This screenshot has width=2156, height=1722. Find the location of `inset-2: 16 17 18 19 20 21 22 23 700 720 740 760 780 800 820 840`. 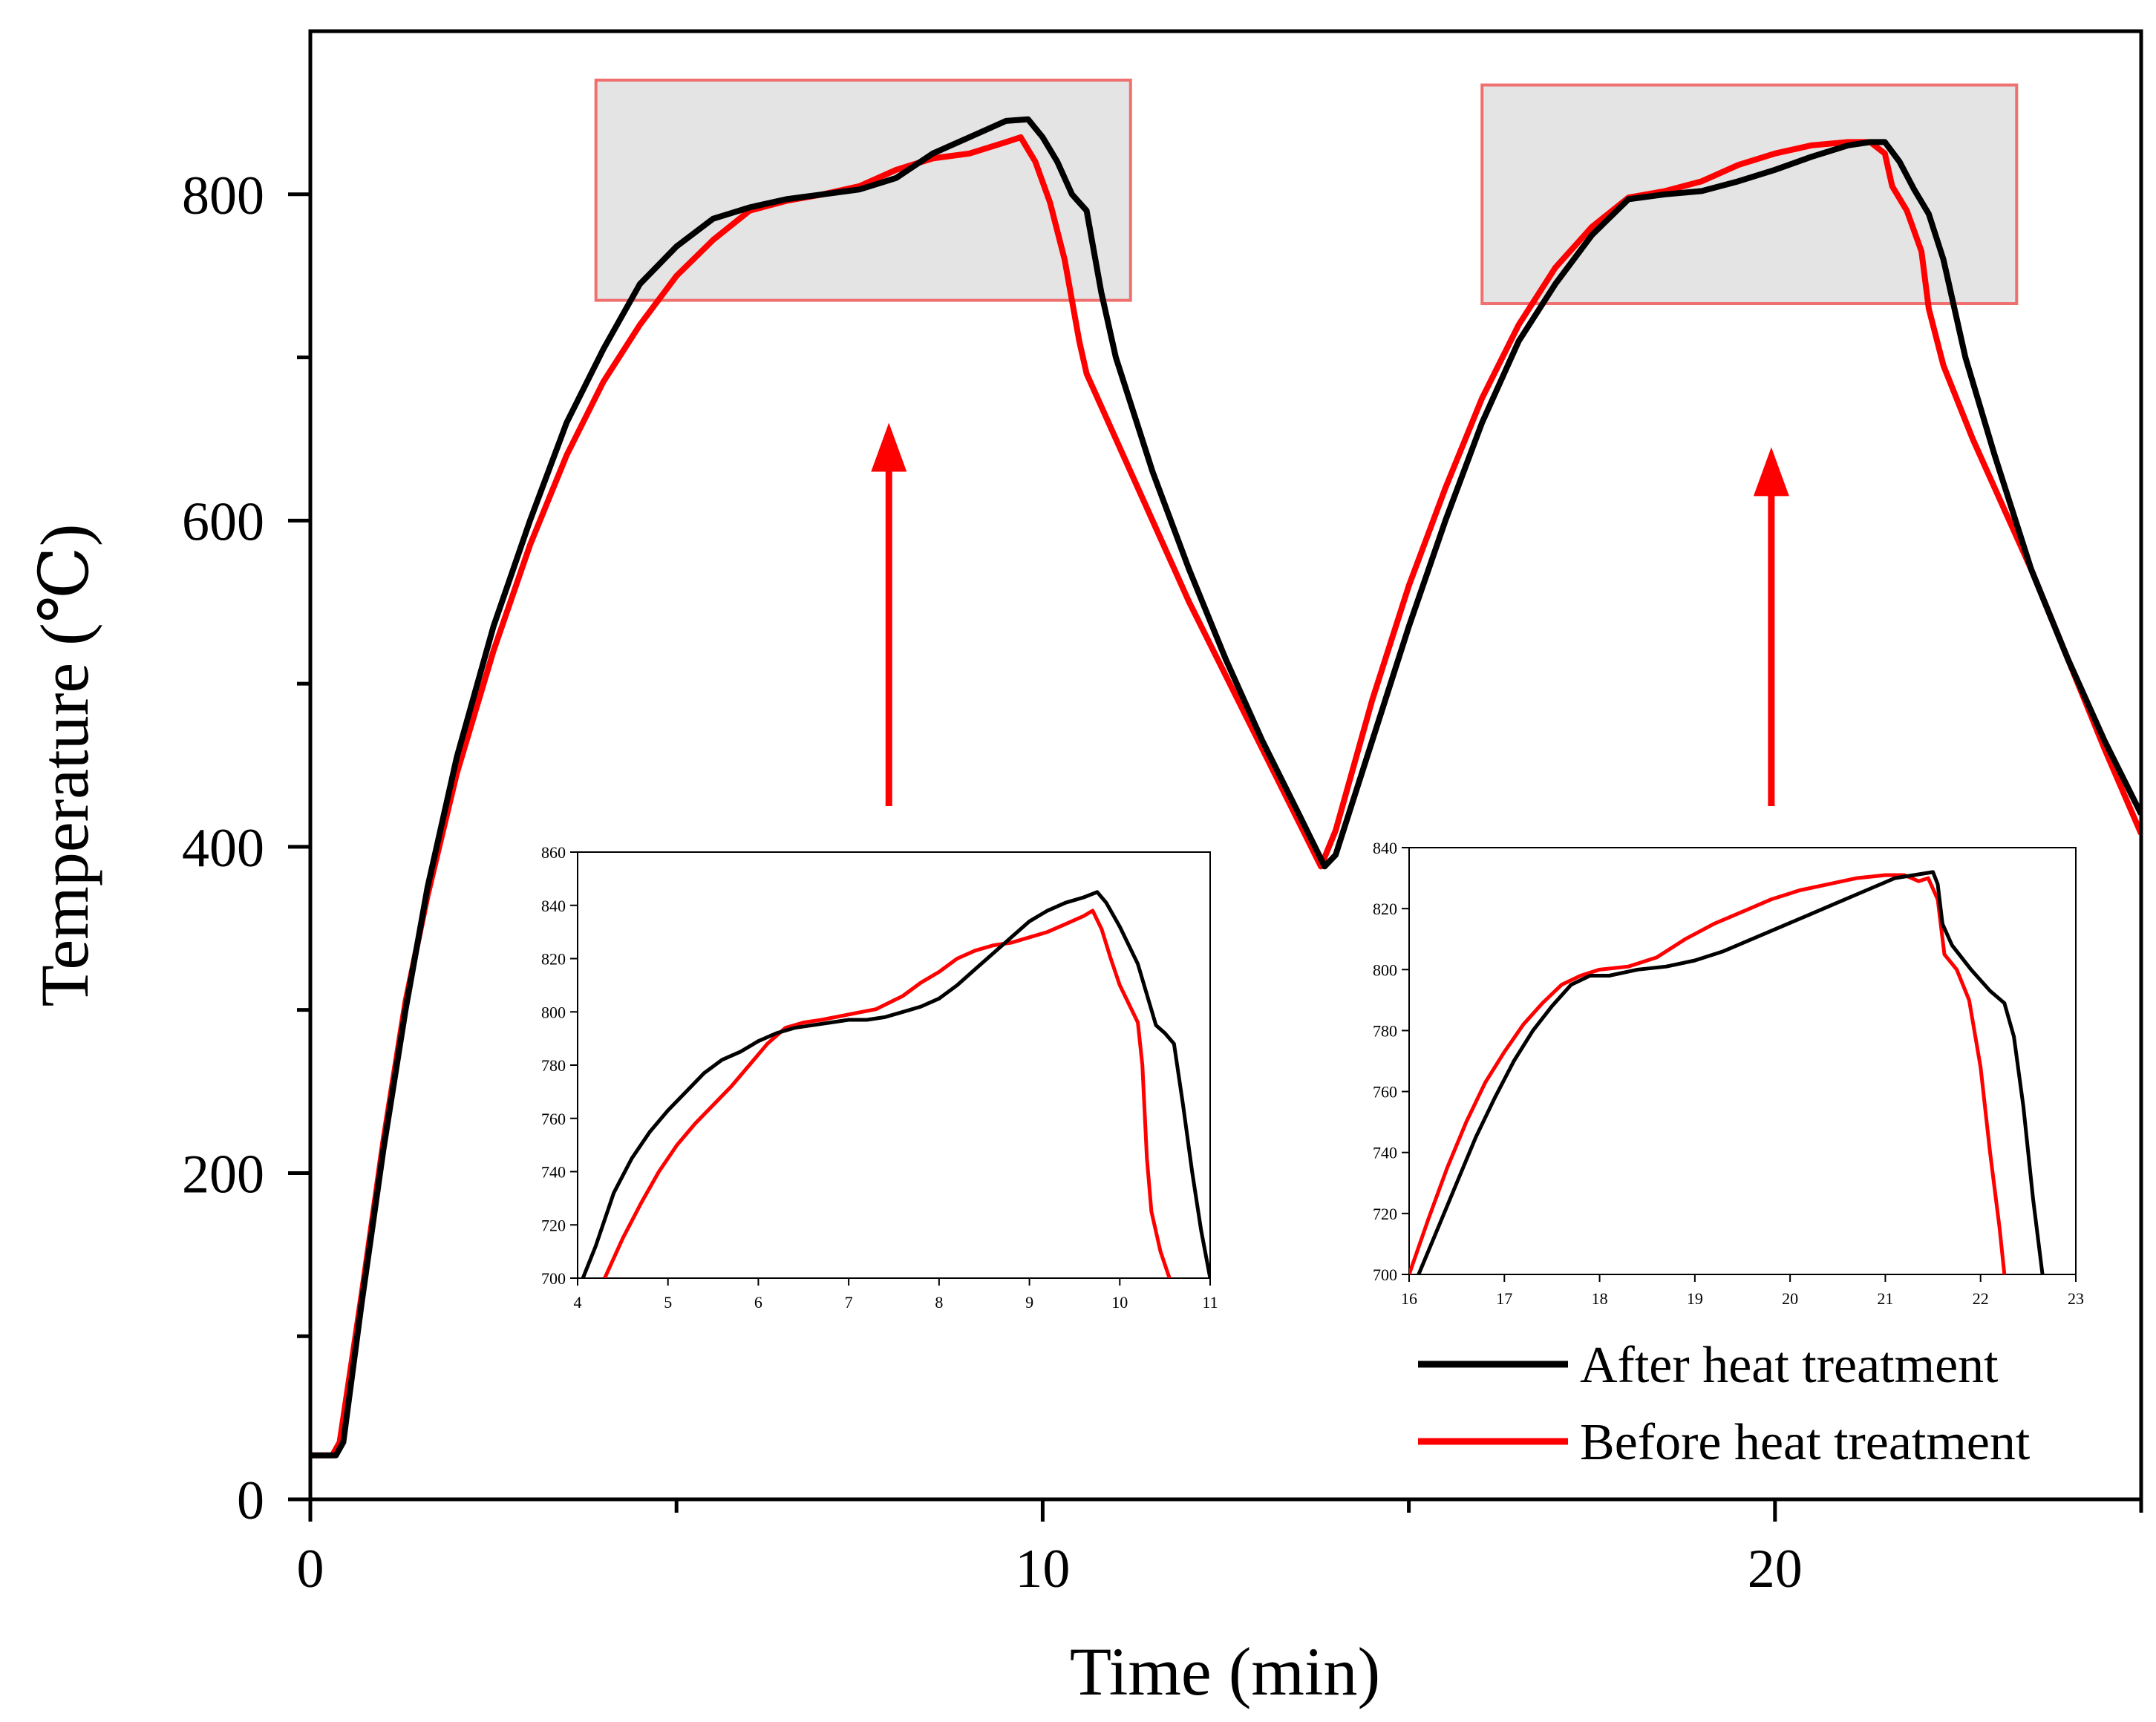

inset-2: 16 17 18 19 20 21 22 23 700 720 740 760 780 800 820 840 is located at coordinates (1728, 1073).